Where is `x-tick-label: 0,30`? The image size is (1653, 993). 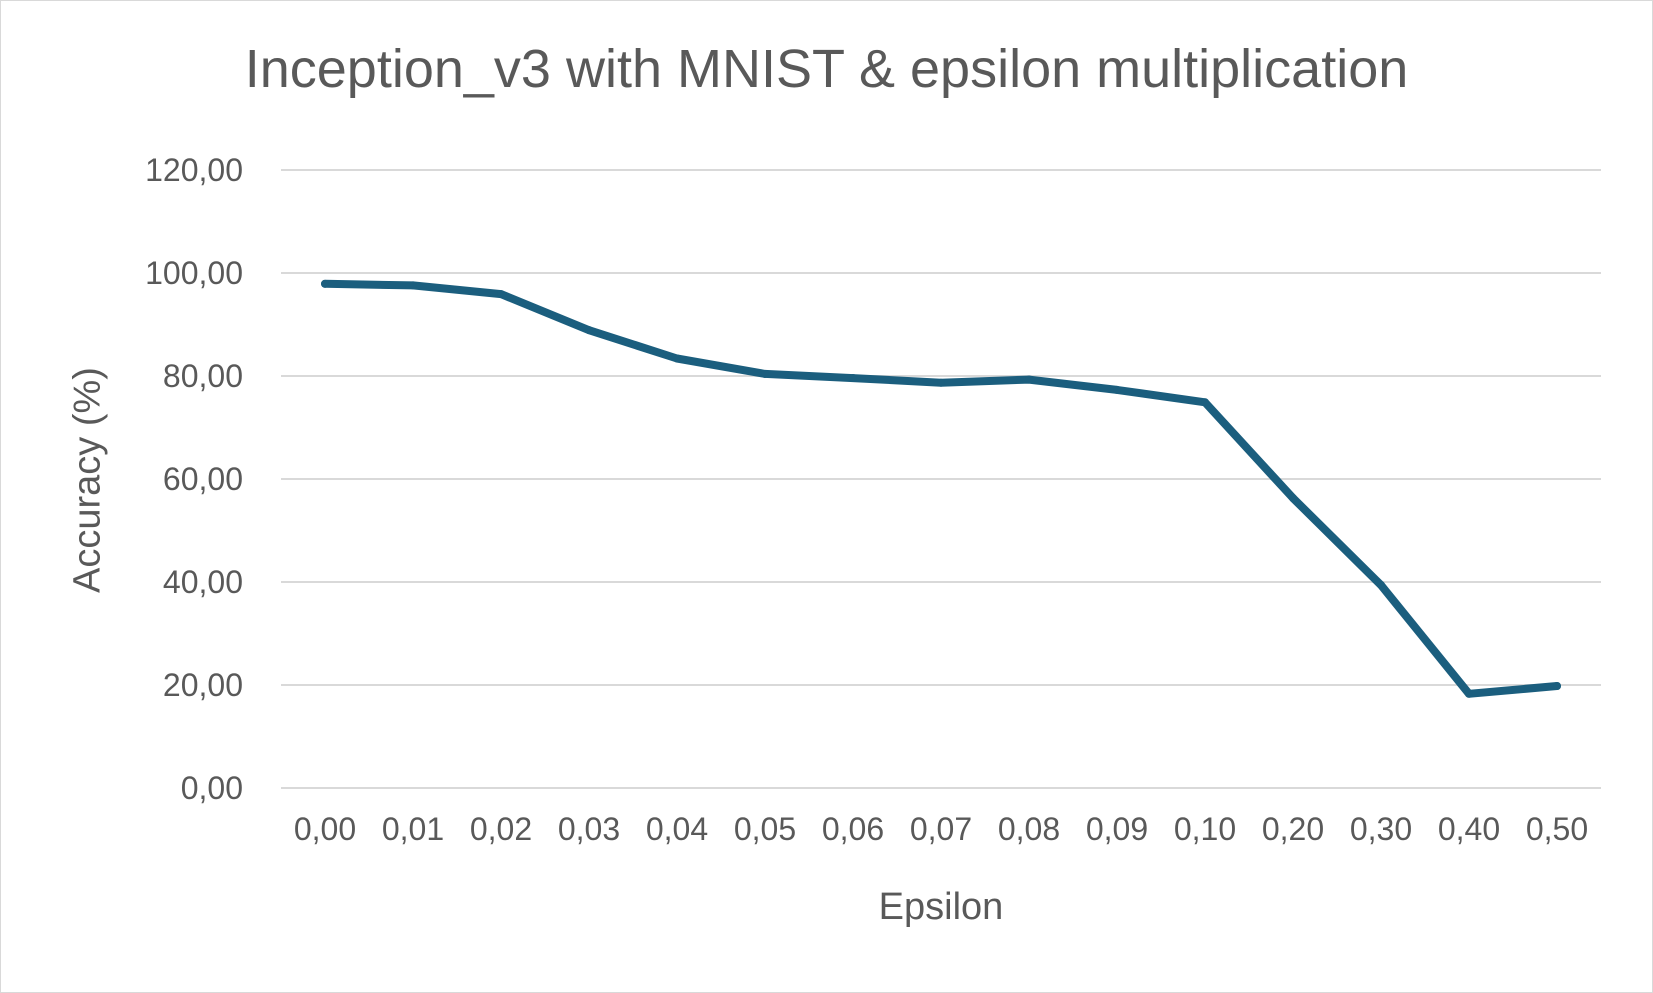
x-tick-label: 0,30 is located at coordinates (1381, 829).